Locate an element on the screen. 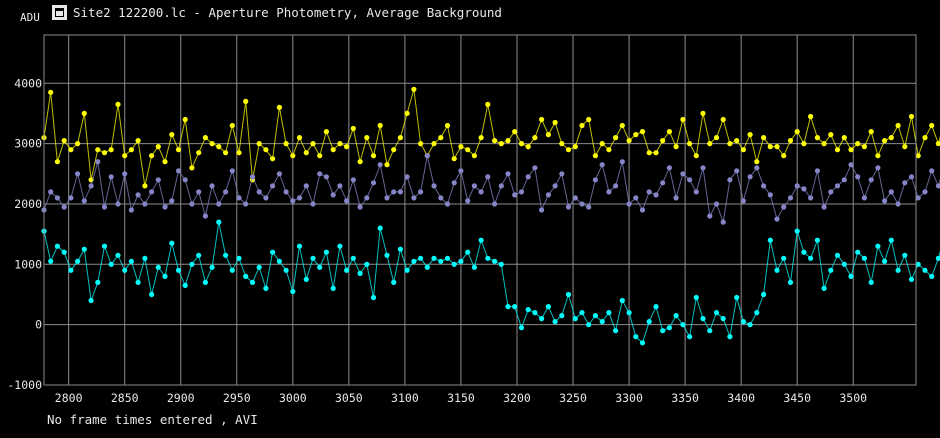  y-tick-label: 4000 is located at coordinates (28, 83).